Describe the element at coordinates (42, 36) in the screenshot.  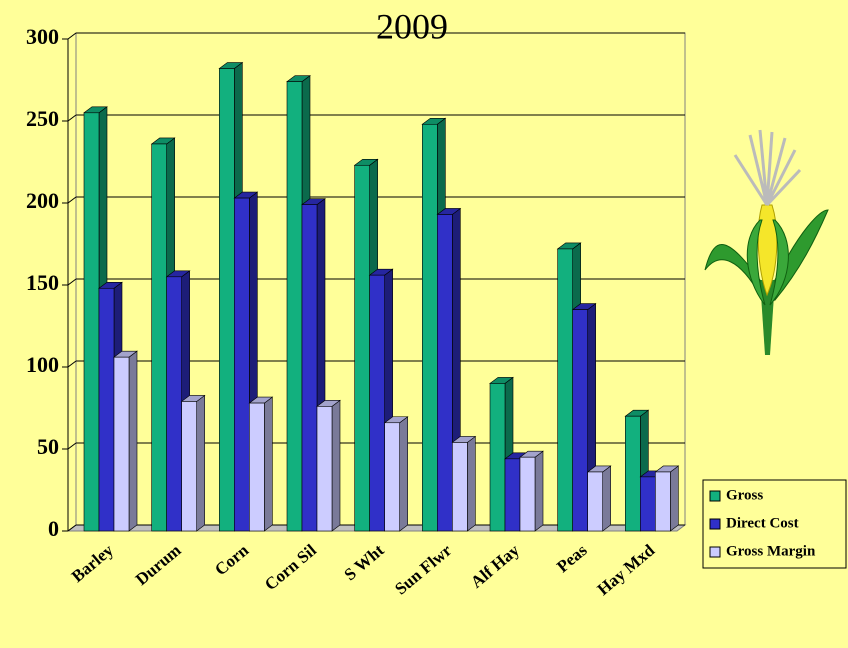
I see `y-tick-label: 300` at that location.